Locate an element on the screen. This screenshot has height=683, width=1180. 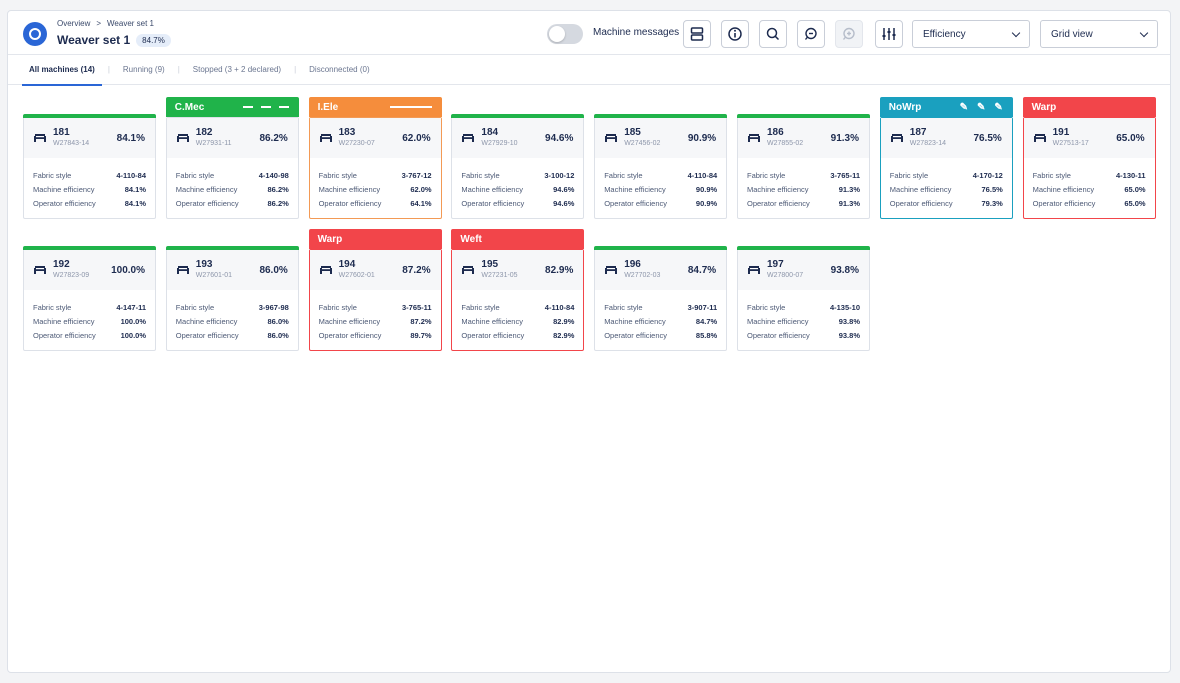
machine-card-header: 196 W27702-03 84.7% is located at coordinates (661, 270).